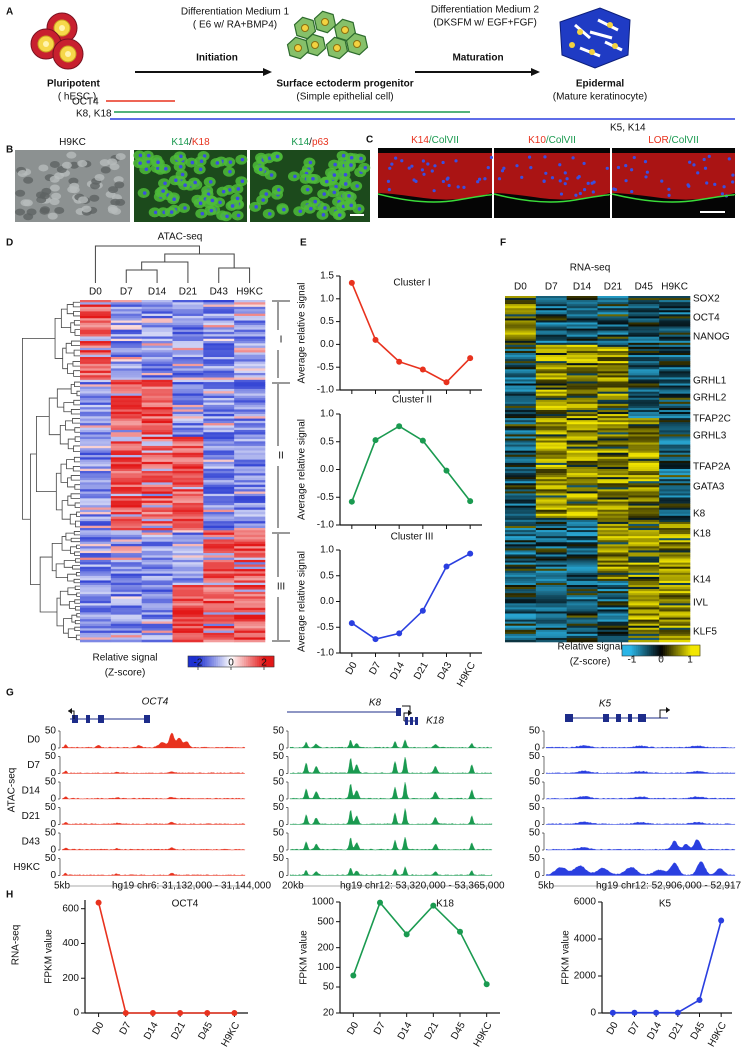 The height and width of the screenshot is (1050, 742). I want to click on y-axis-label: FPKM value, so click(49, 956).